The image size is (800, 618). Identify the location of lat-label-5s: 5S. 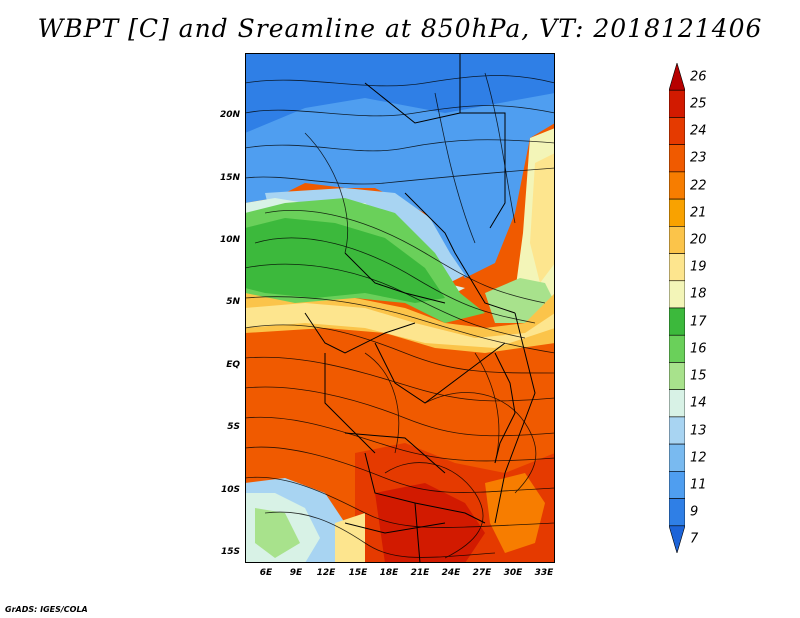
(233, 427).